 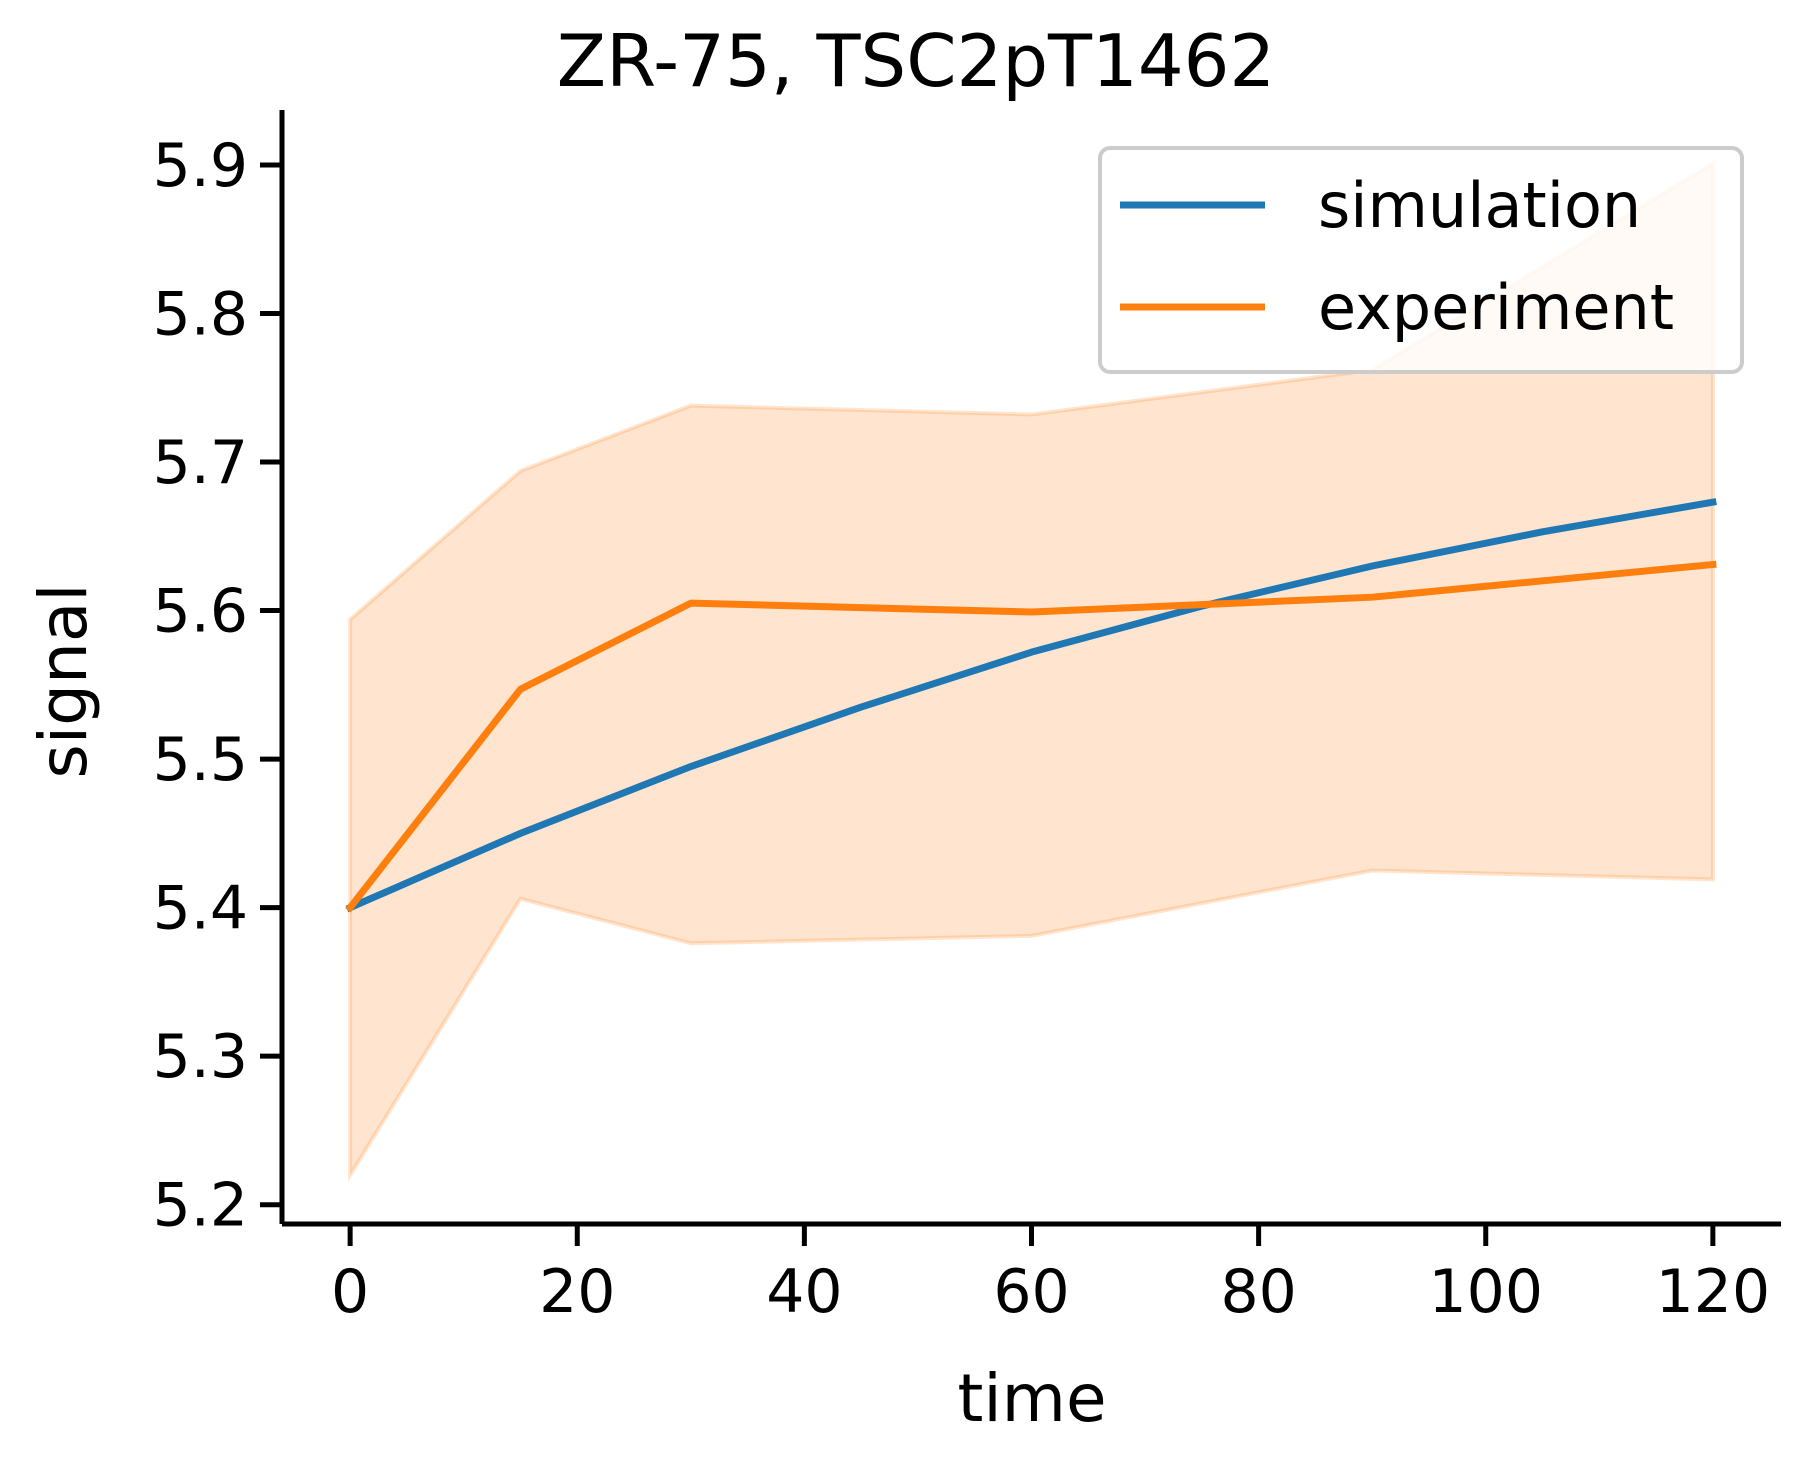 What do you see at coordinates (1496, 307) in the screenshot?
I see `legend-label-experiment: experiment` at bounding box center [1496, 307].